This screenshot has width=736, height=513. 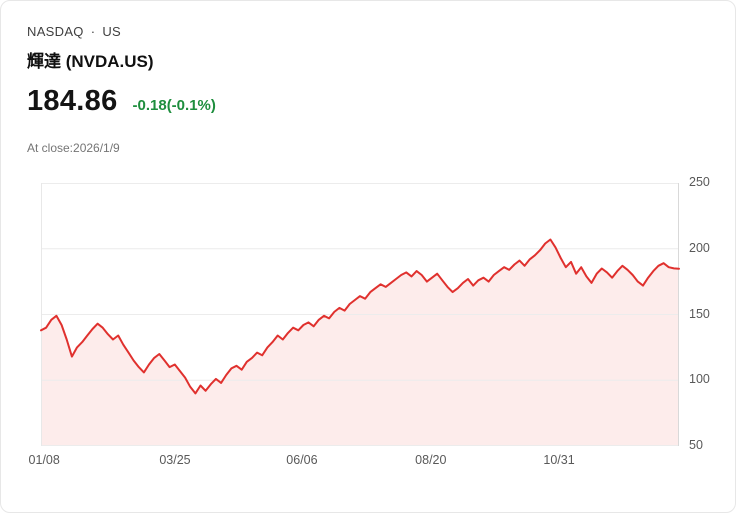 I want to click on price-change: -0.18(-0.1%), so click(x=174, y=105).